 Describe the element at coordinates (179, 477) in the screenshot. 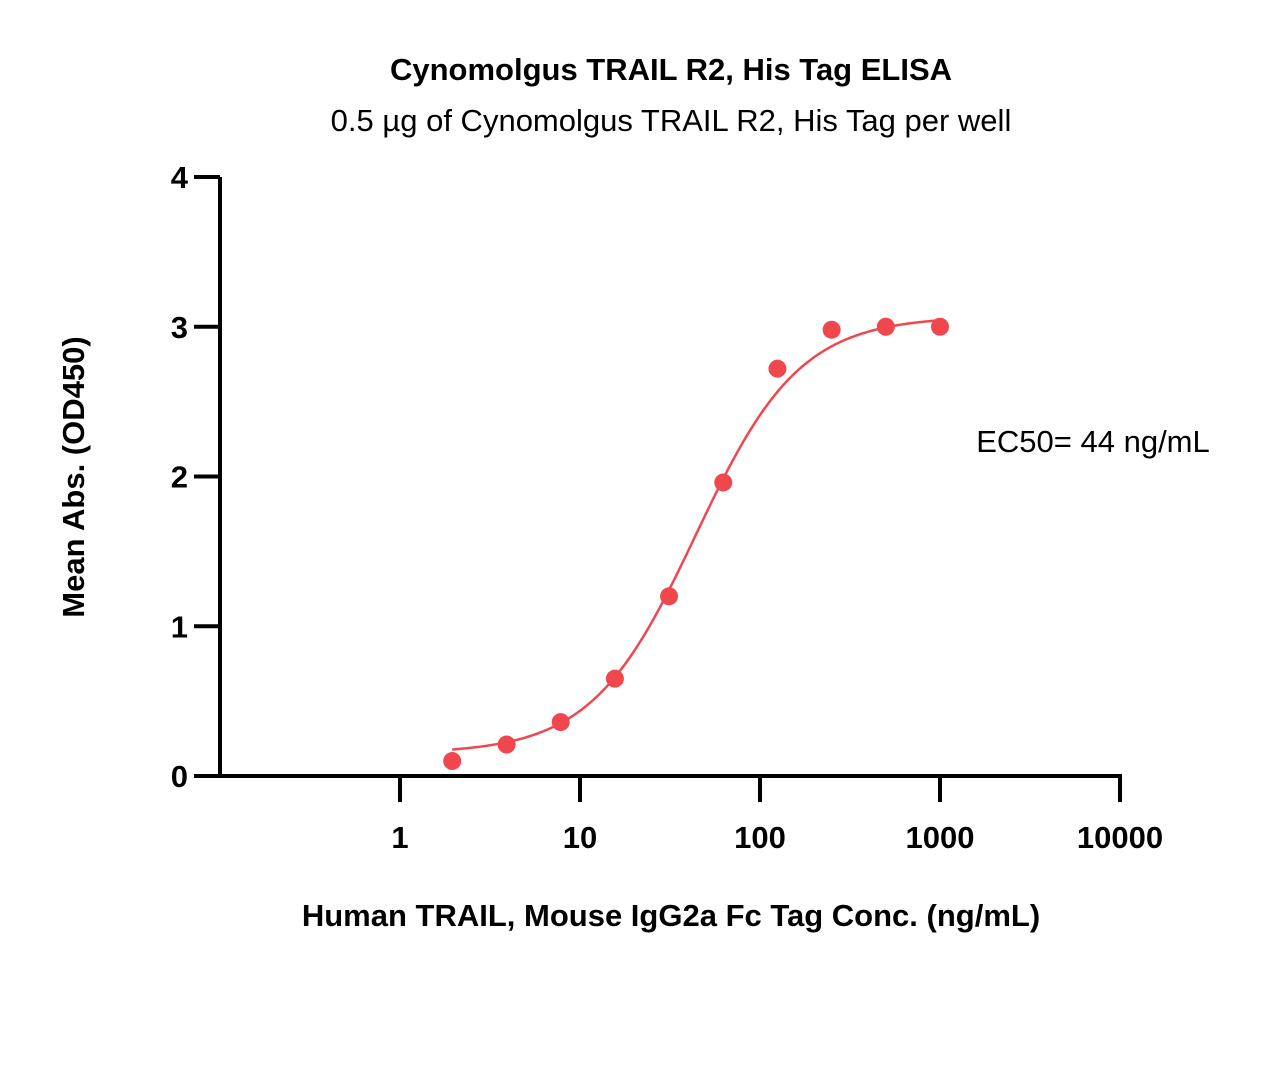

I see `y-tick-label: 2` at that location.